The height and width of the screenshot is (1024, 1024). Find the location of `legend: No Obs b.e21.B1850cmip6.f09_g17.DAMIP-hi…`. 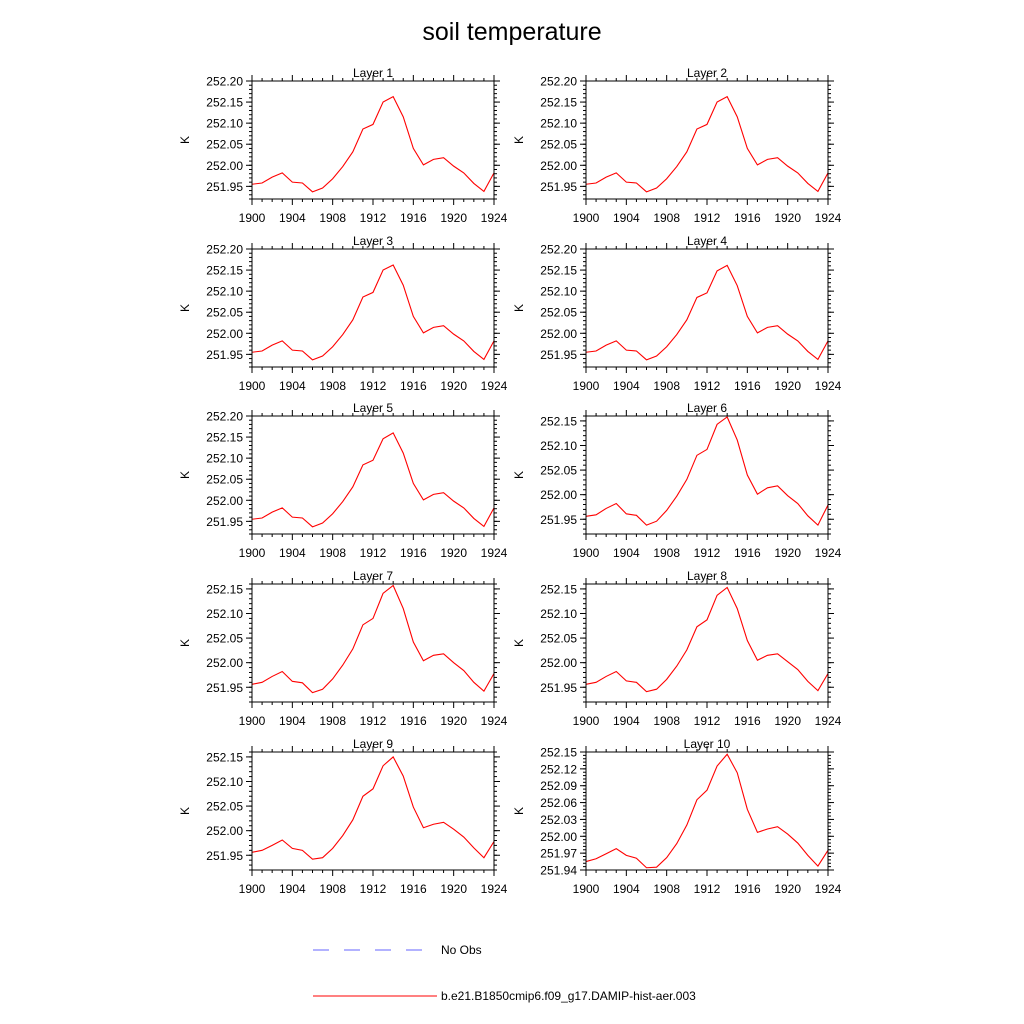

legend: No Obs b.e21.B1850cmip6.f09_g17.DAMIP-hi… is located at coordinates (504, 973).